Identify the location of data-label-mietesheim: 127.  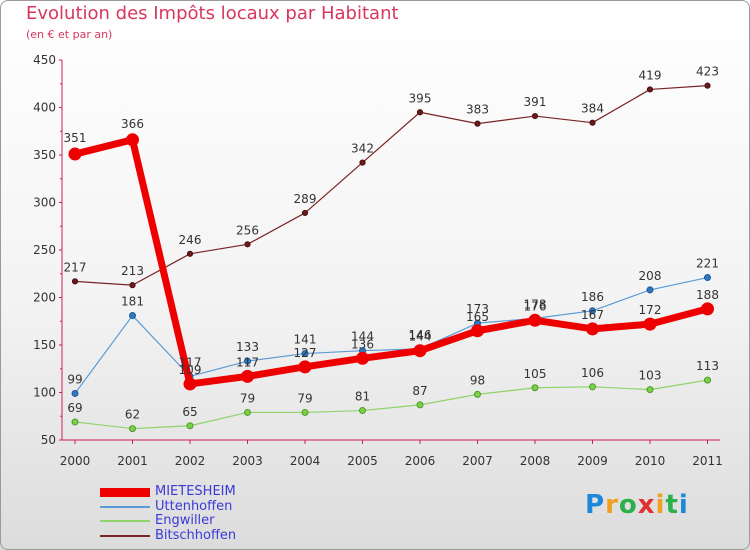
(305, 353).